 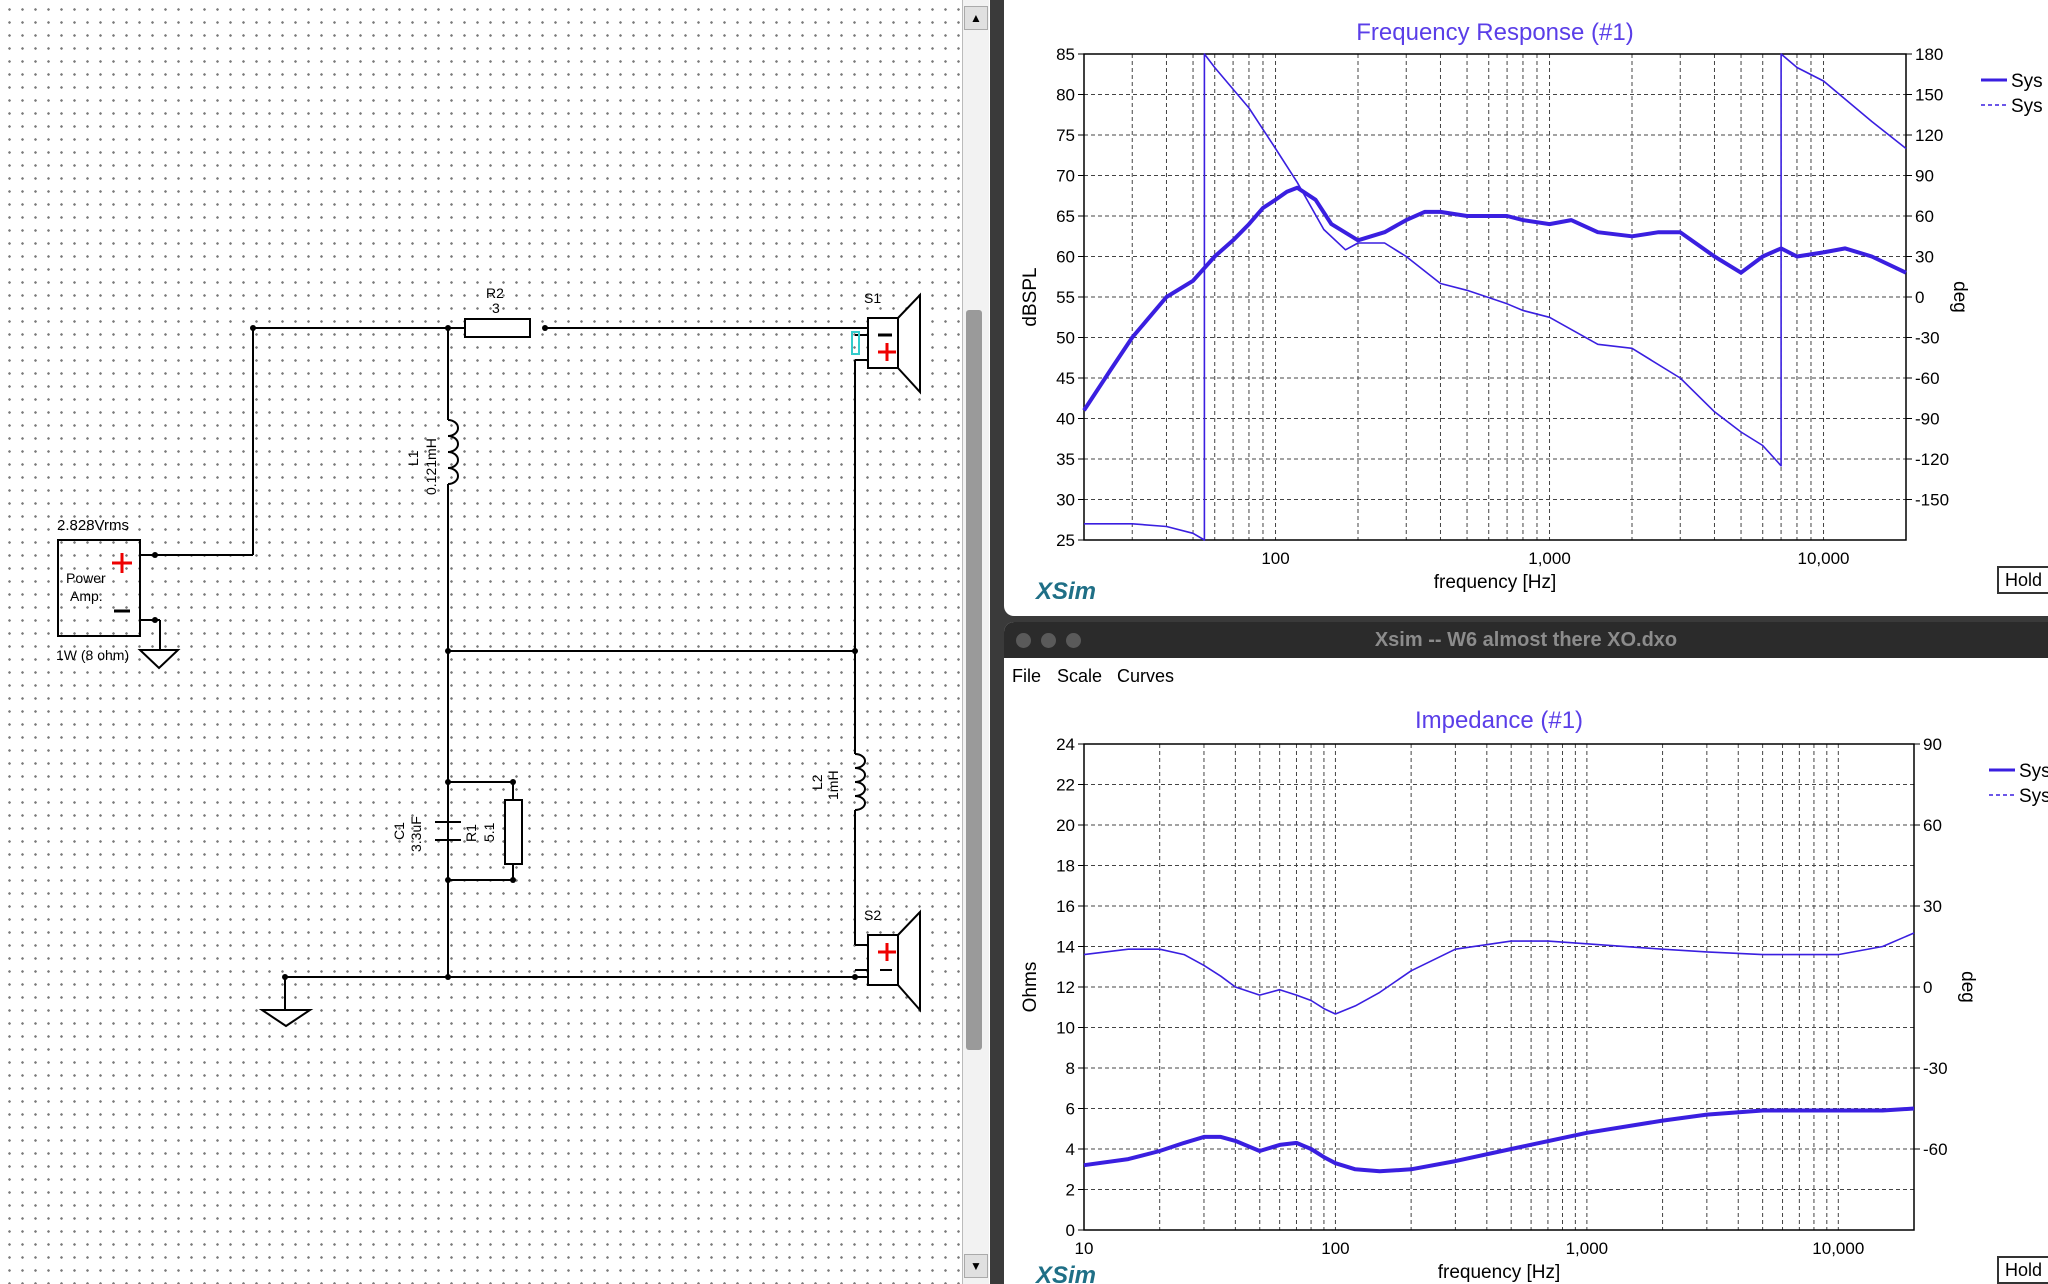 What do you see at coordinates (1929, 95) in the screenshot?
I see `y2-tick-label: 150` at bounding box center [1929, 95].